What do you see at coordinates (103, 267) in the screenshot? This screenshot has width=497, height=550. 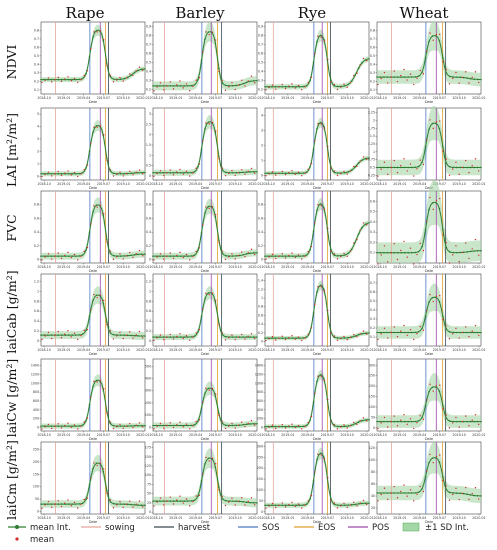 I see `x-tick-label: 2019-07` at bounding box center [103, 267].